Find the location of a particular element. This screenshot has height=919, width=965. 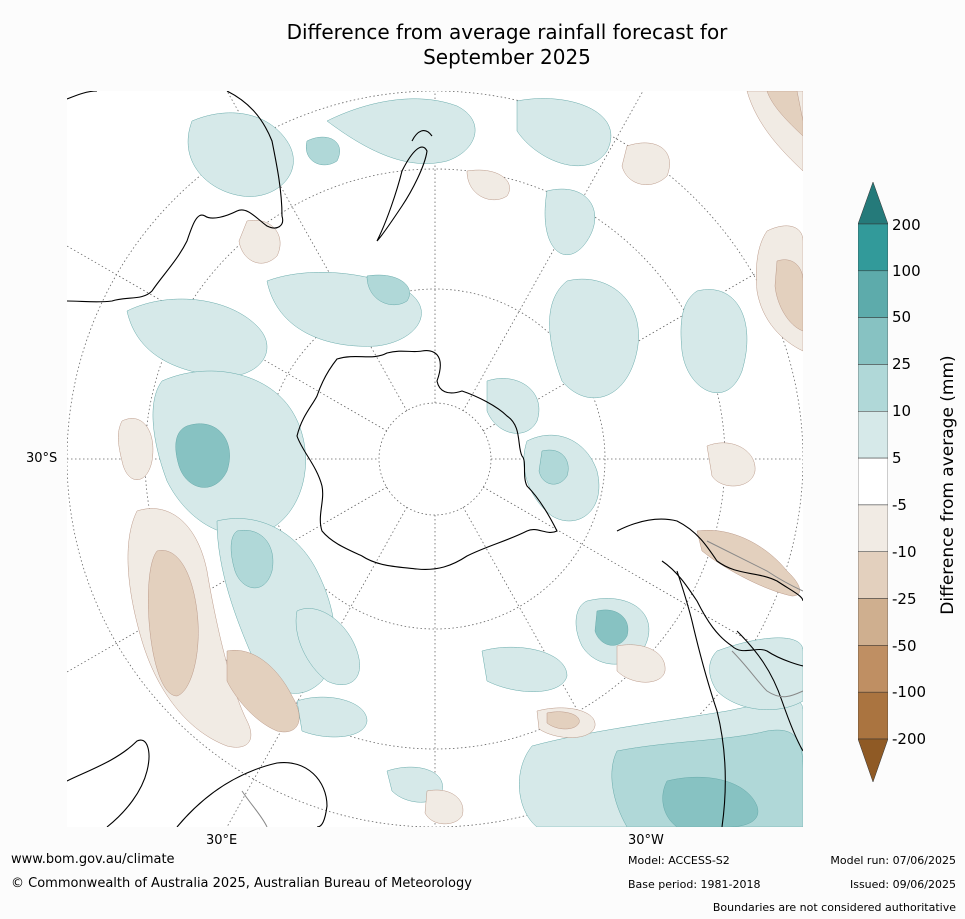

model-run-text: Model run: 07/06/2025 is located at coordinates (893, 860).